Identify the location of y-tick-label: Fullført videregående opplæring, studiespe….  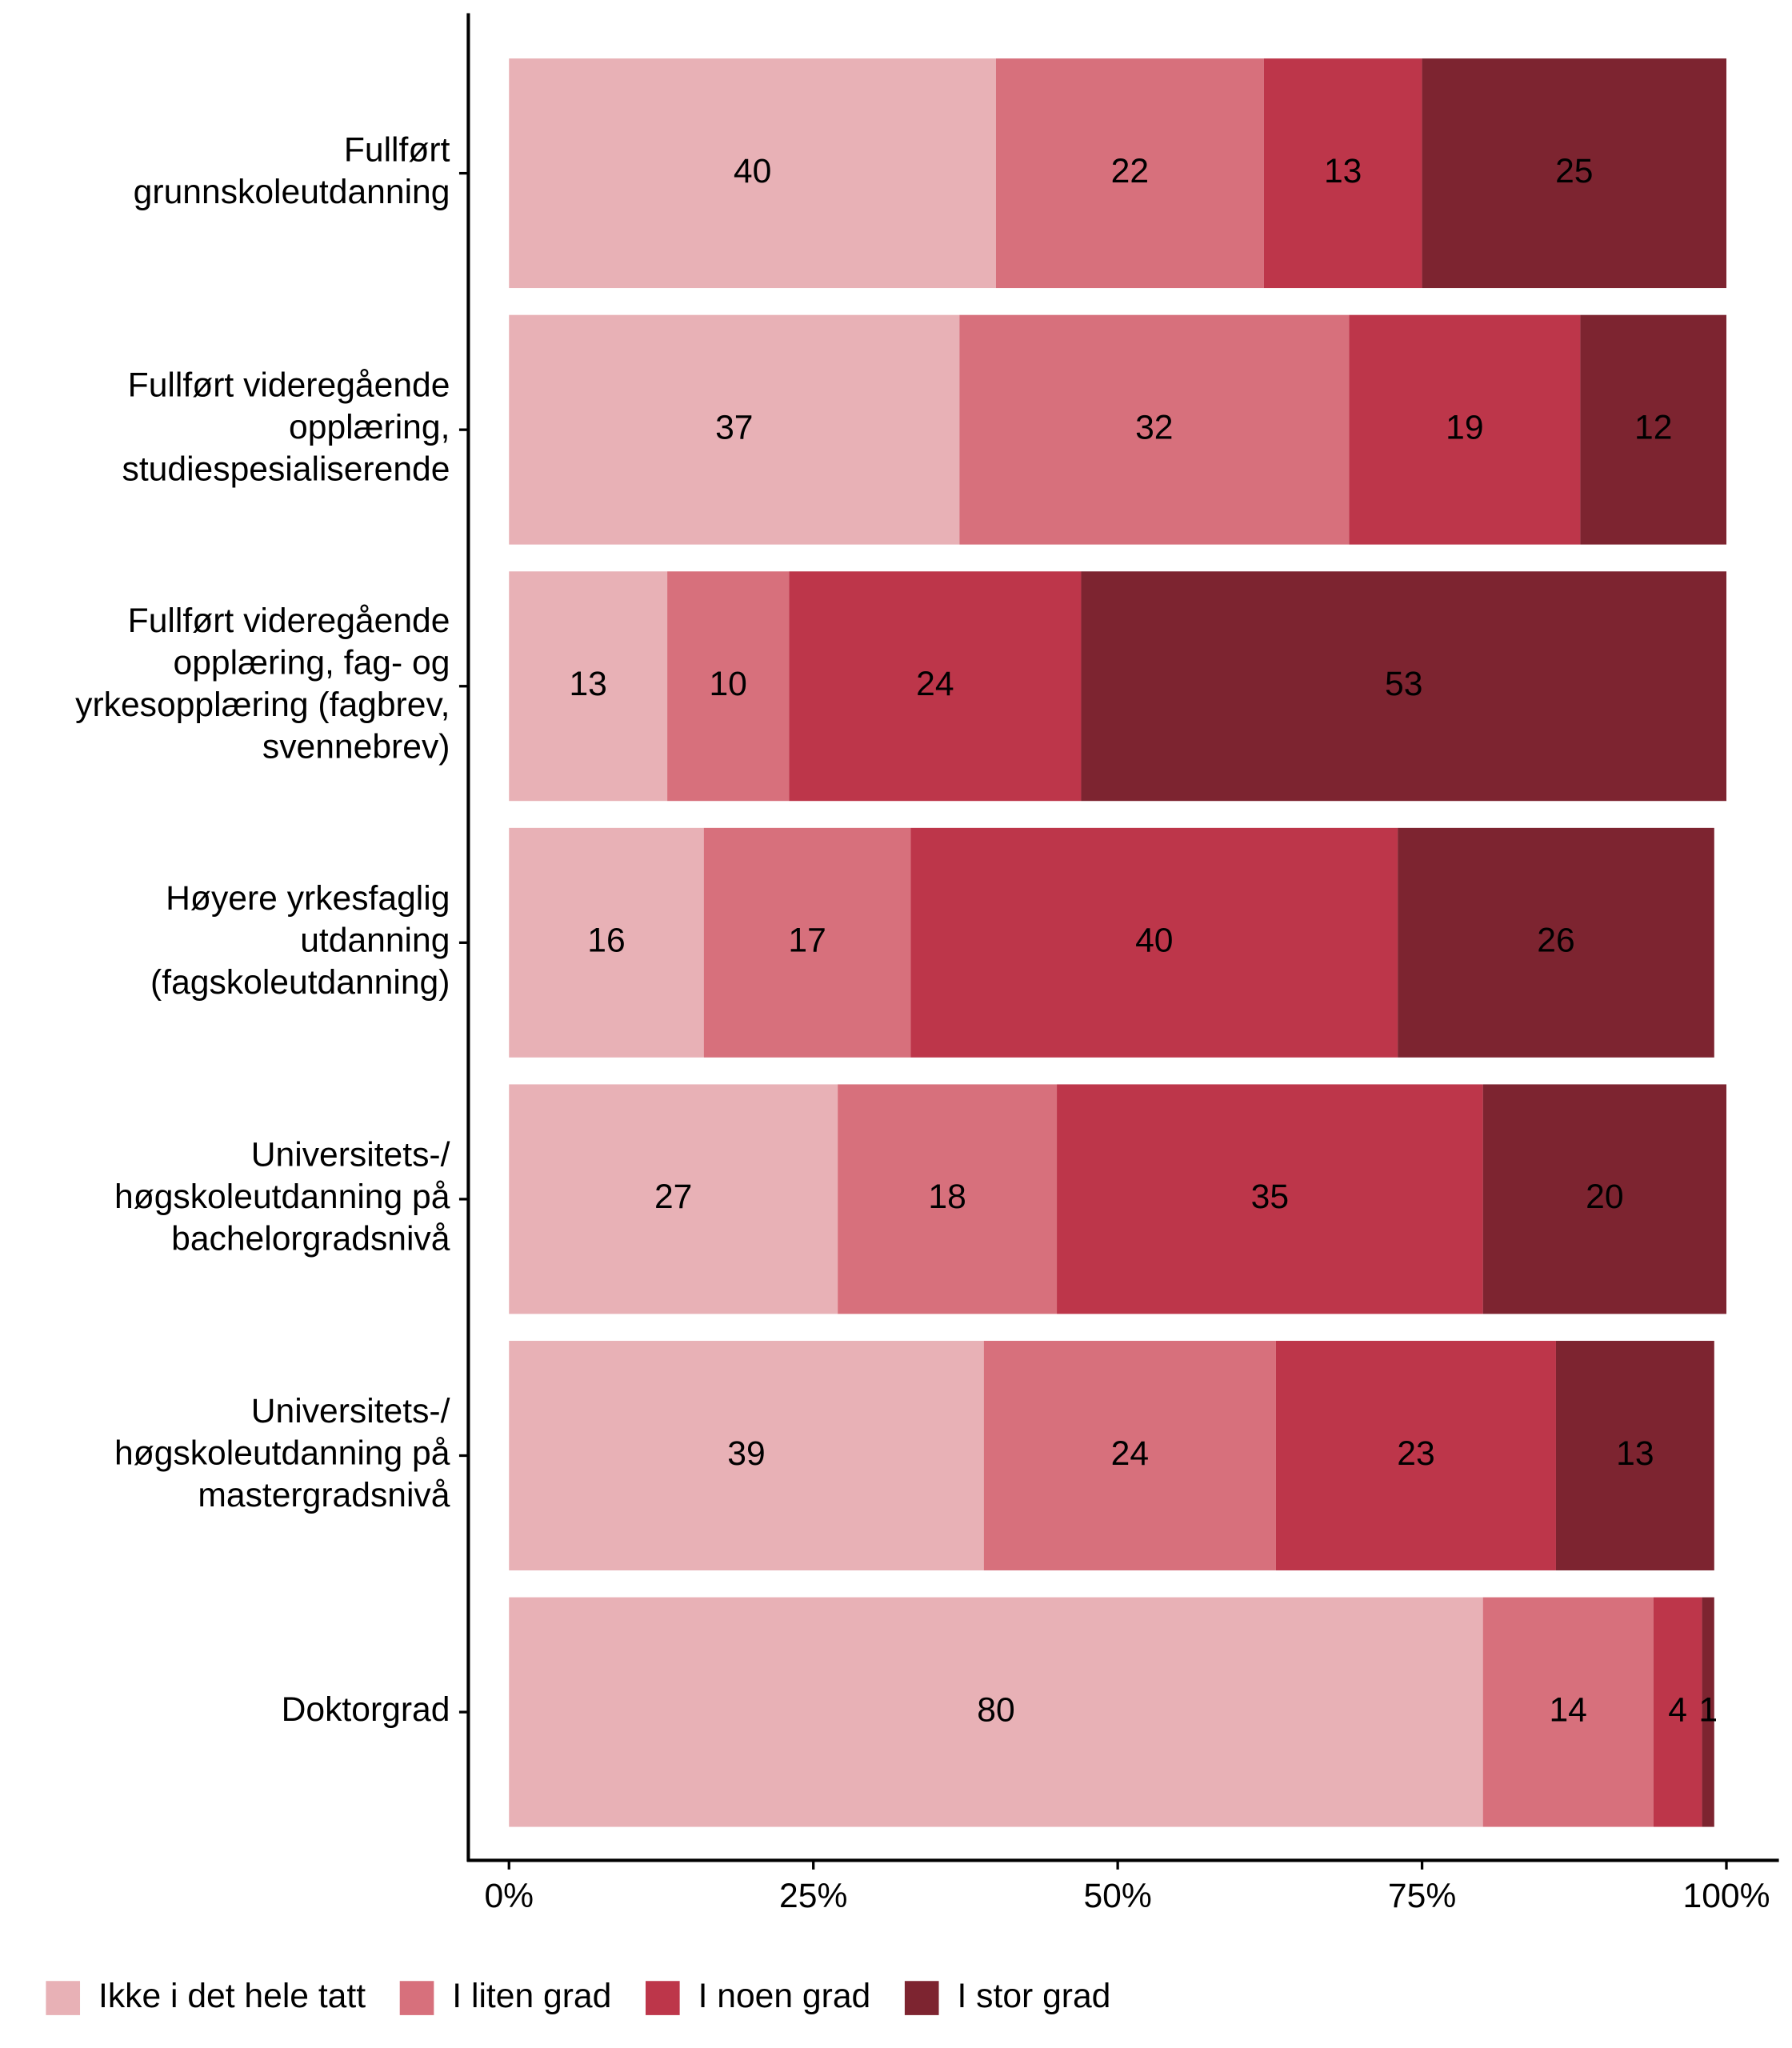
(286, 427).